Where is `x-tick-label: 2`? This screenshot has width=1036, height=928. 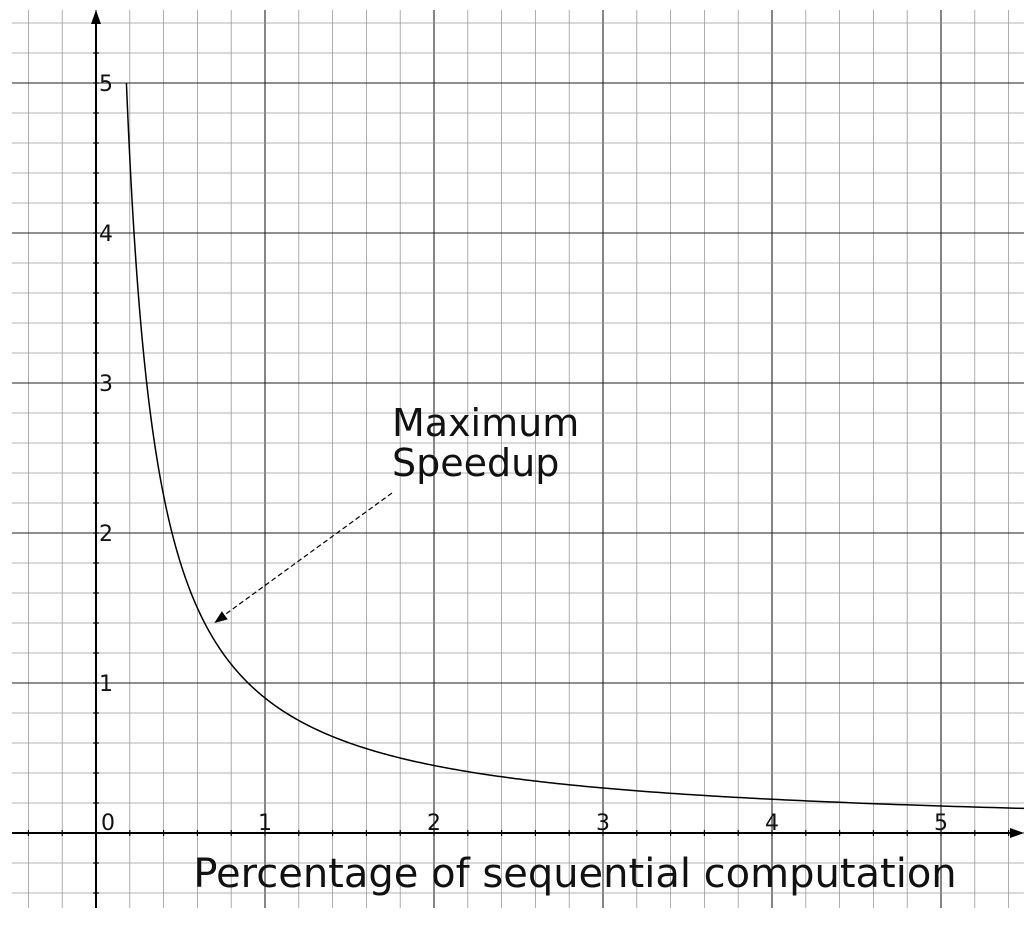 x-tick-label: 2 is located at coordinates (434, 823).